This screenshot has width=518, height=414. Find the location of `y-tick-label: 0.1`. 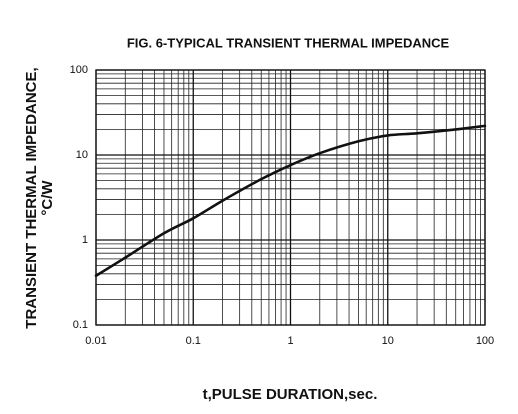

y-tick-label: 0.1 is located at coordinates (80, 325).